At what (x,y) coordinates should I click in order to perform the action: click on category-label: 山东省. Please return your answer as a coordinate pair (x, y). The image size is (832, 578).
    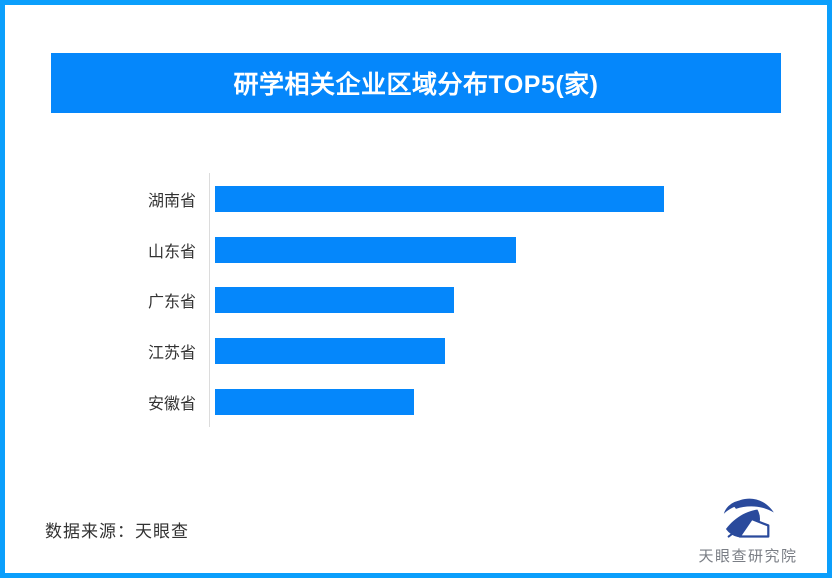
    Looking at the image, I should click on (171, 252).